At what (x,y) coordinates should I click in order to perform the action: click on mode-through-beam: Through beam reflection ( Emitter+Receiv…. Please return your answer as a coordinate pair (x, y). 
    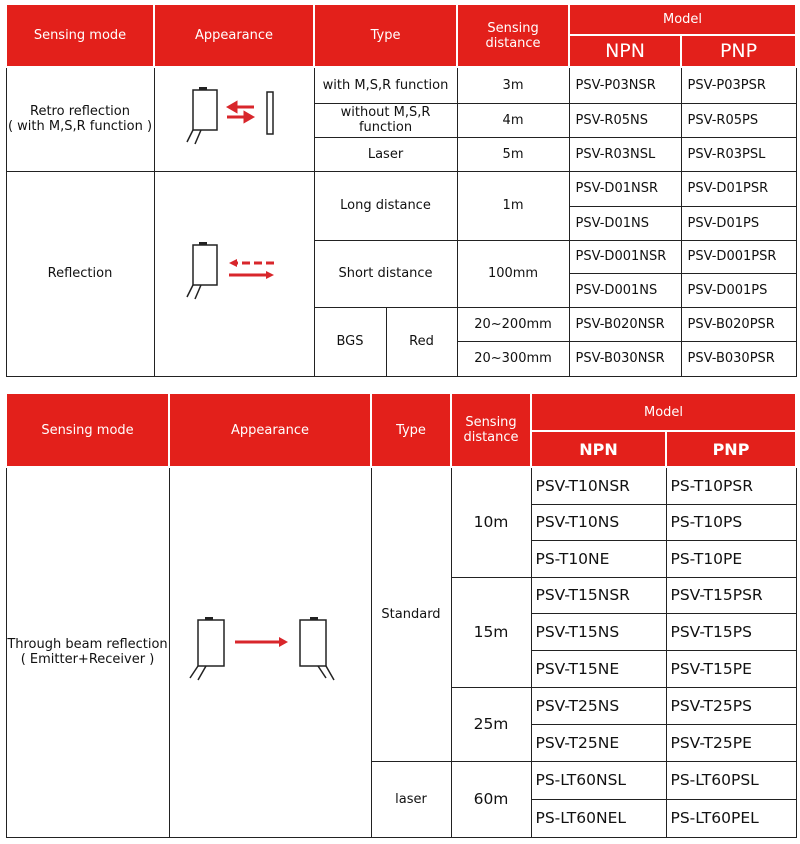
    Looking at the image, I should click on (87, 652).